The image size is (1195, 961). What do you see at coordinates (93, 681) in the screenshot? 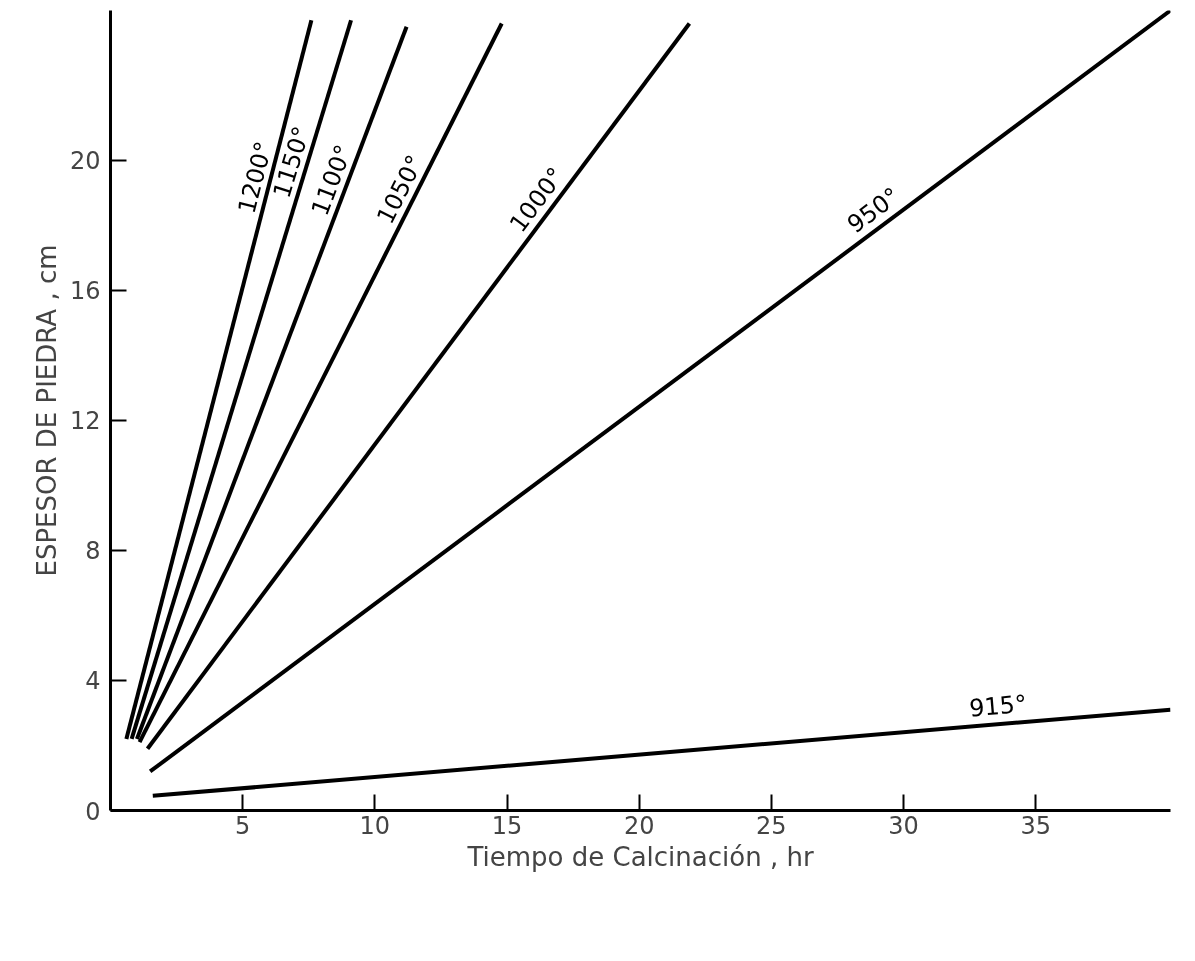
I see `y-tick-label: 4` at bounding box center [93, 681].